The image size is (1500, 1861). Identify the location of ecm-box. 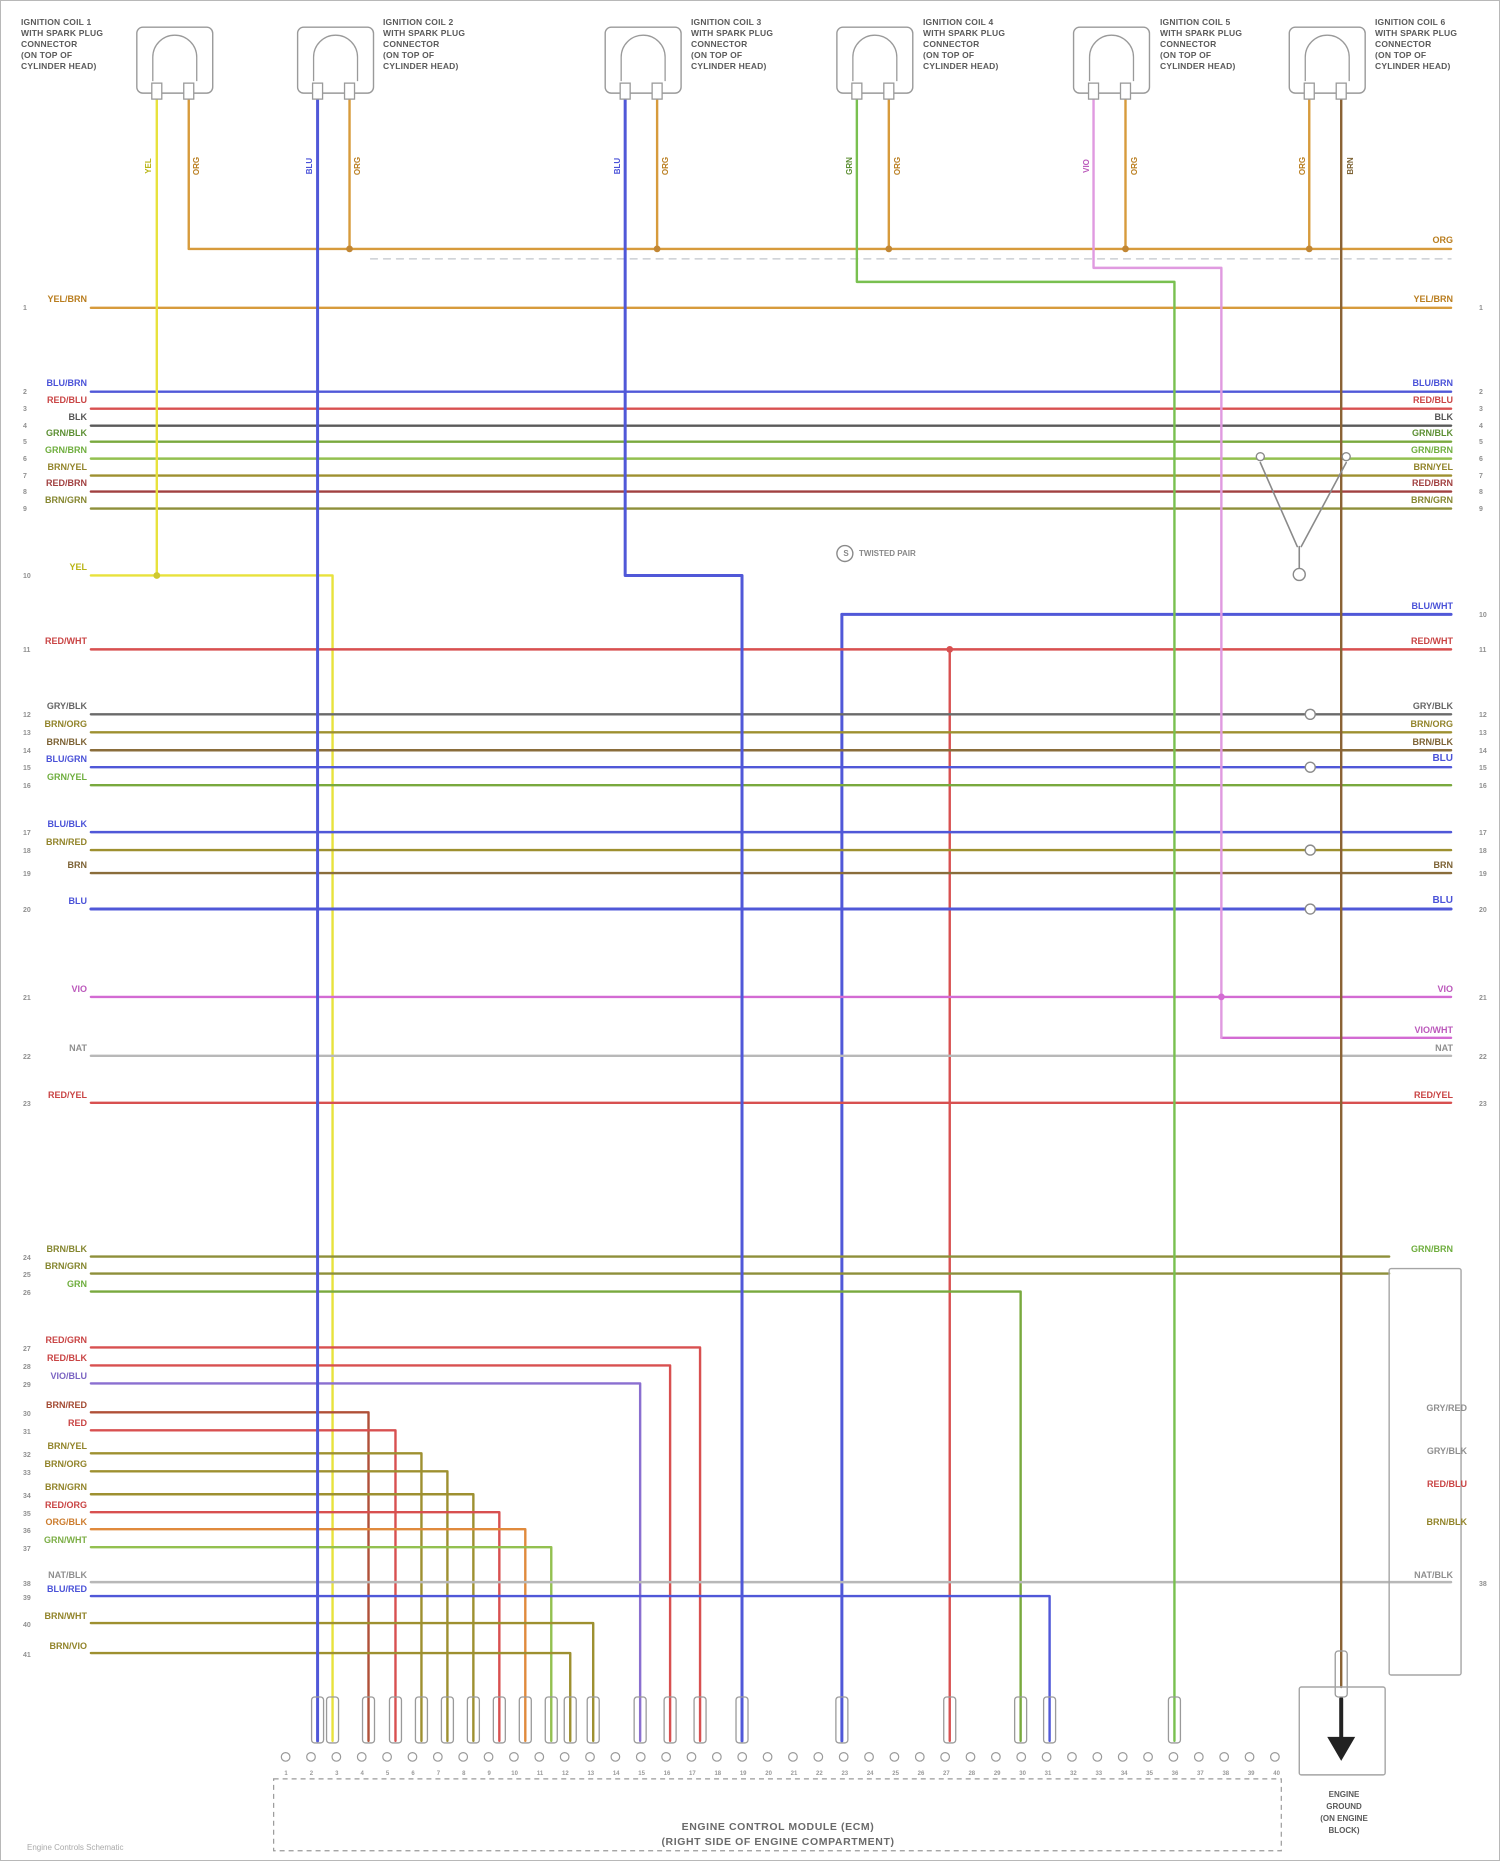
(777, 1815).